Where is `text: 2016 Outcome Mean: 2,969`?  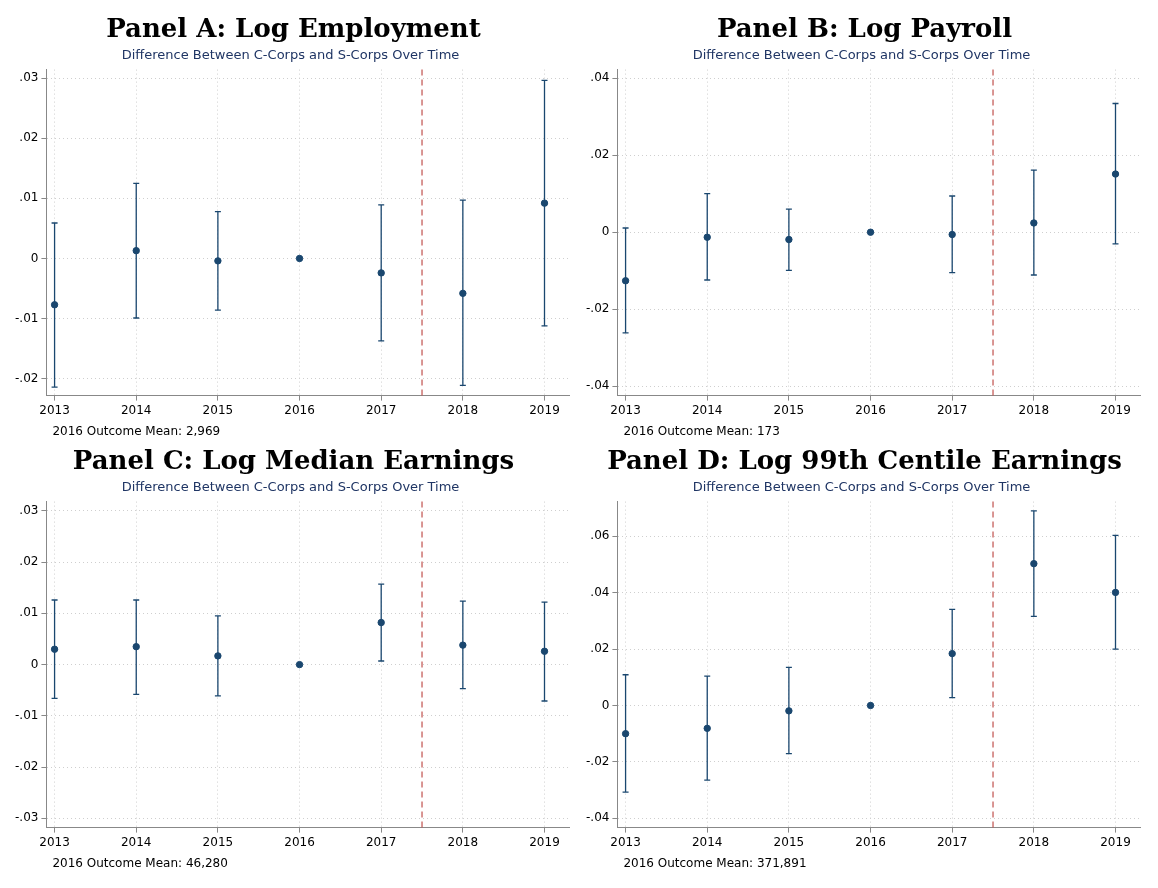
text: 2016 Outcome Mean: 2,969 is located at coordinates (136, 431).